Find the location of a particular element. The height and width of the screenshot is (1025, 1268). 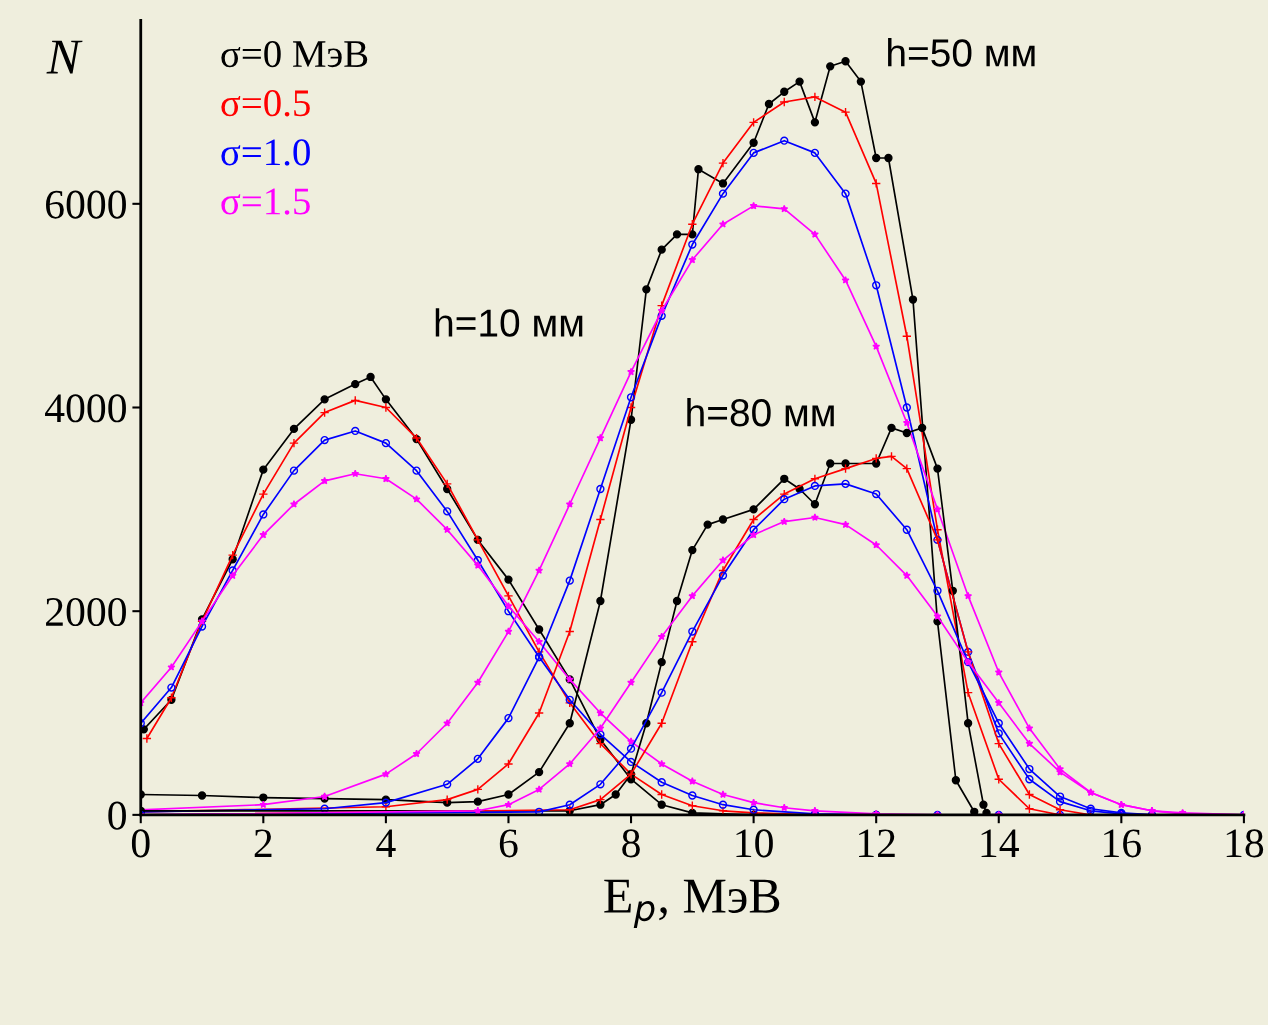

x-tick-label: 2 is located at coordinates (263, 843).